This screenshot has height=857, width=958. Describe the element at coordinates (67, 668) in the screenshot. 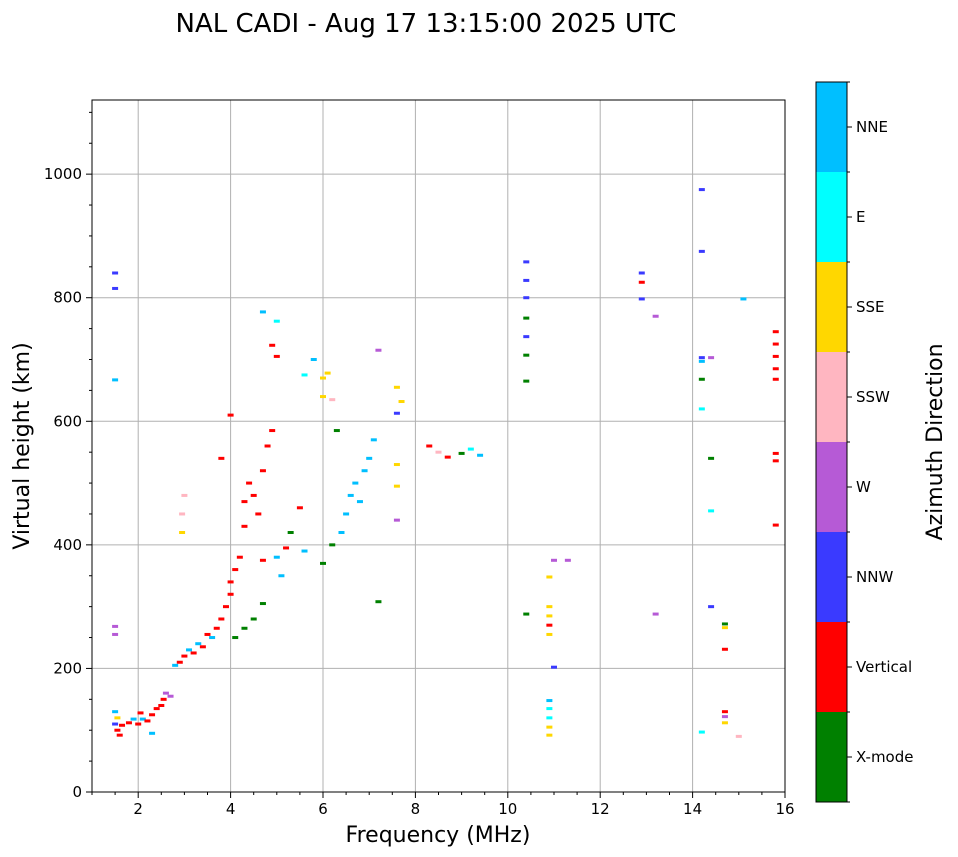

I see `y-tick-label: 200` at that location.